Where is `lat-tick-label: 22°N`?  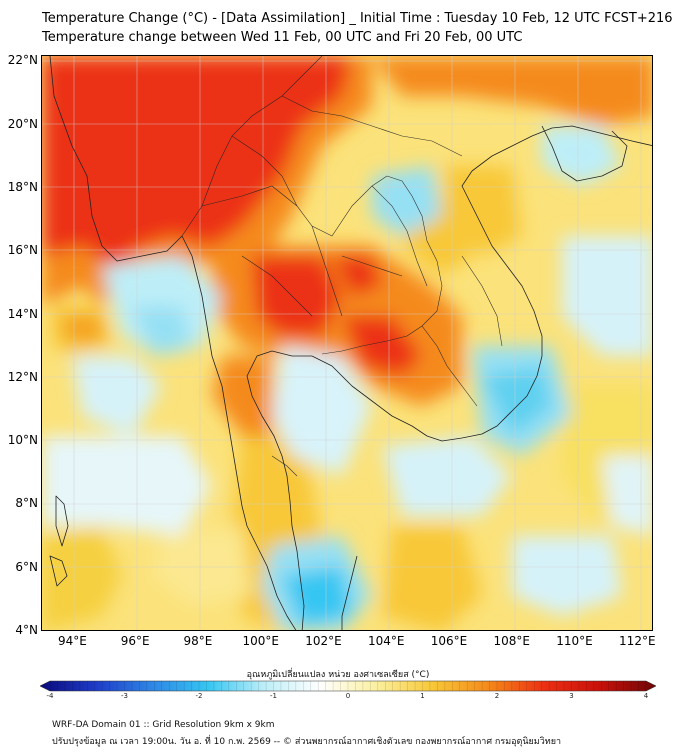
lat-tick-label: 22°N is located at coordinates (22, 60).